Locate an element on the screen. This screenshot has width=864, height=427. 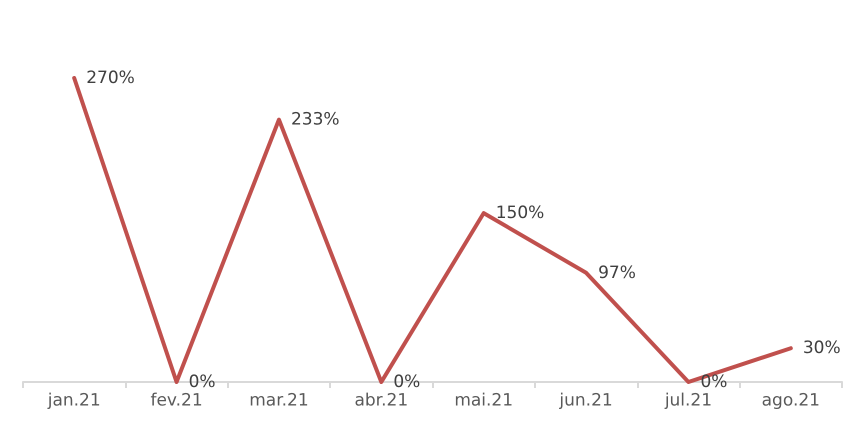
x-tick-label: mar.21 is located at coordinates (279, 400).